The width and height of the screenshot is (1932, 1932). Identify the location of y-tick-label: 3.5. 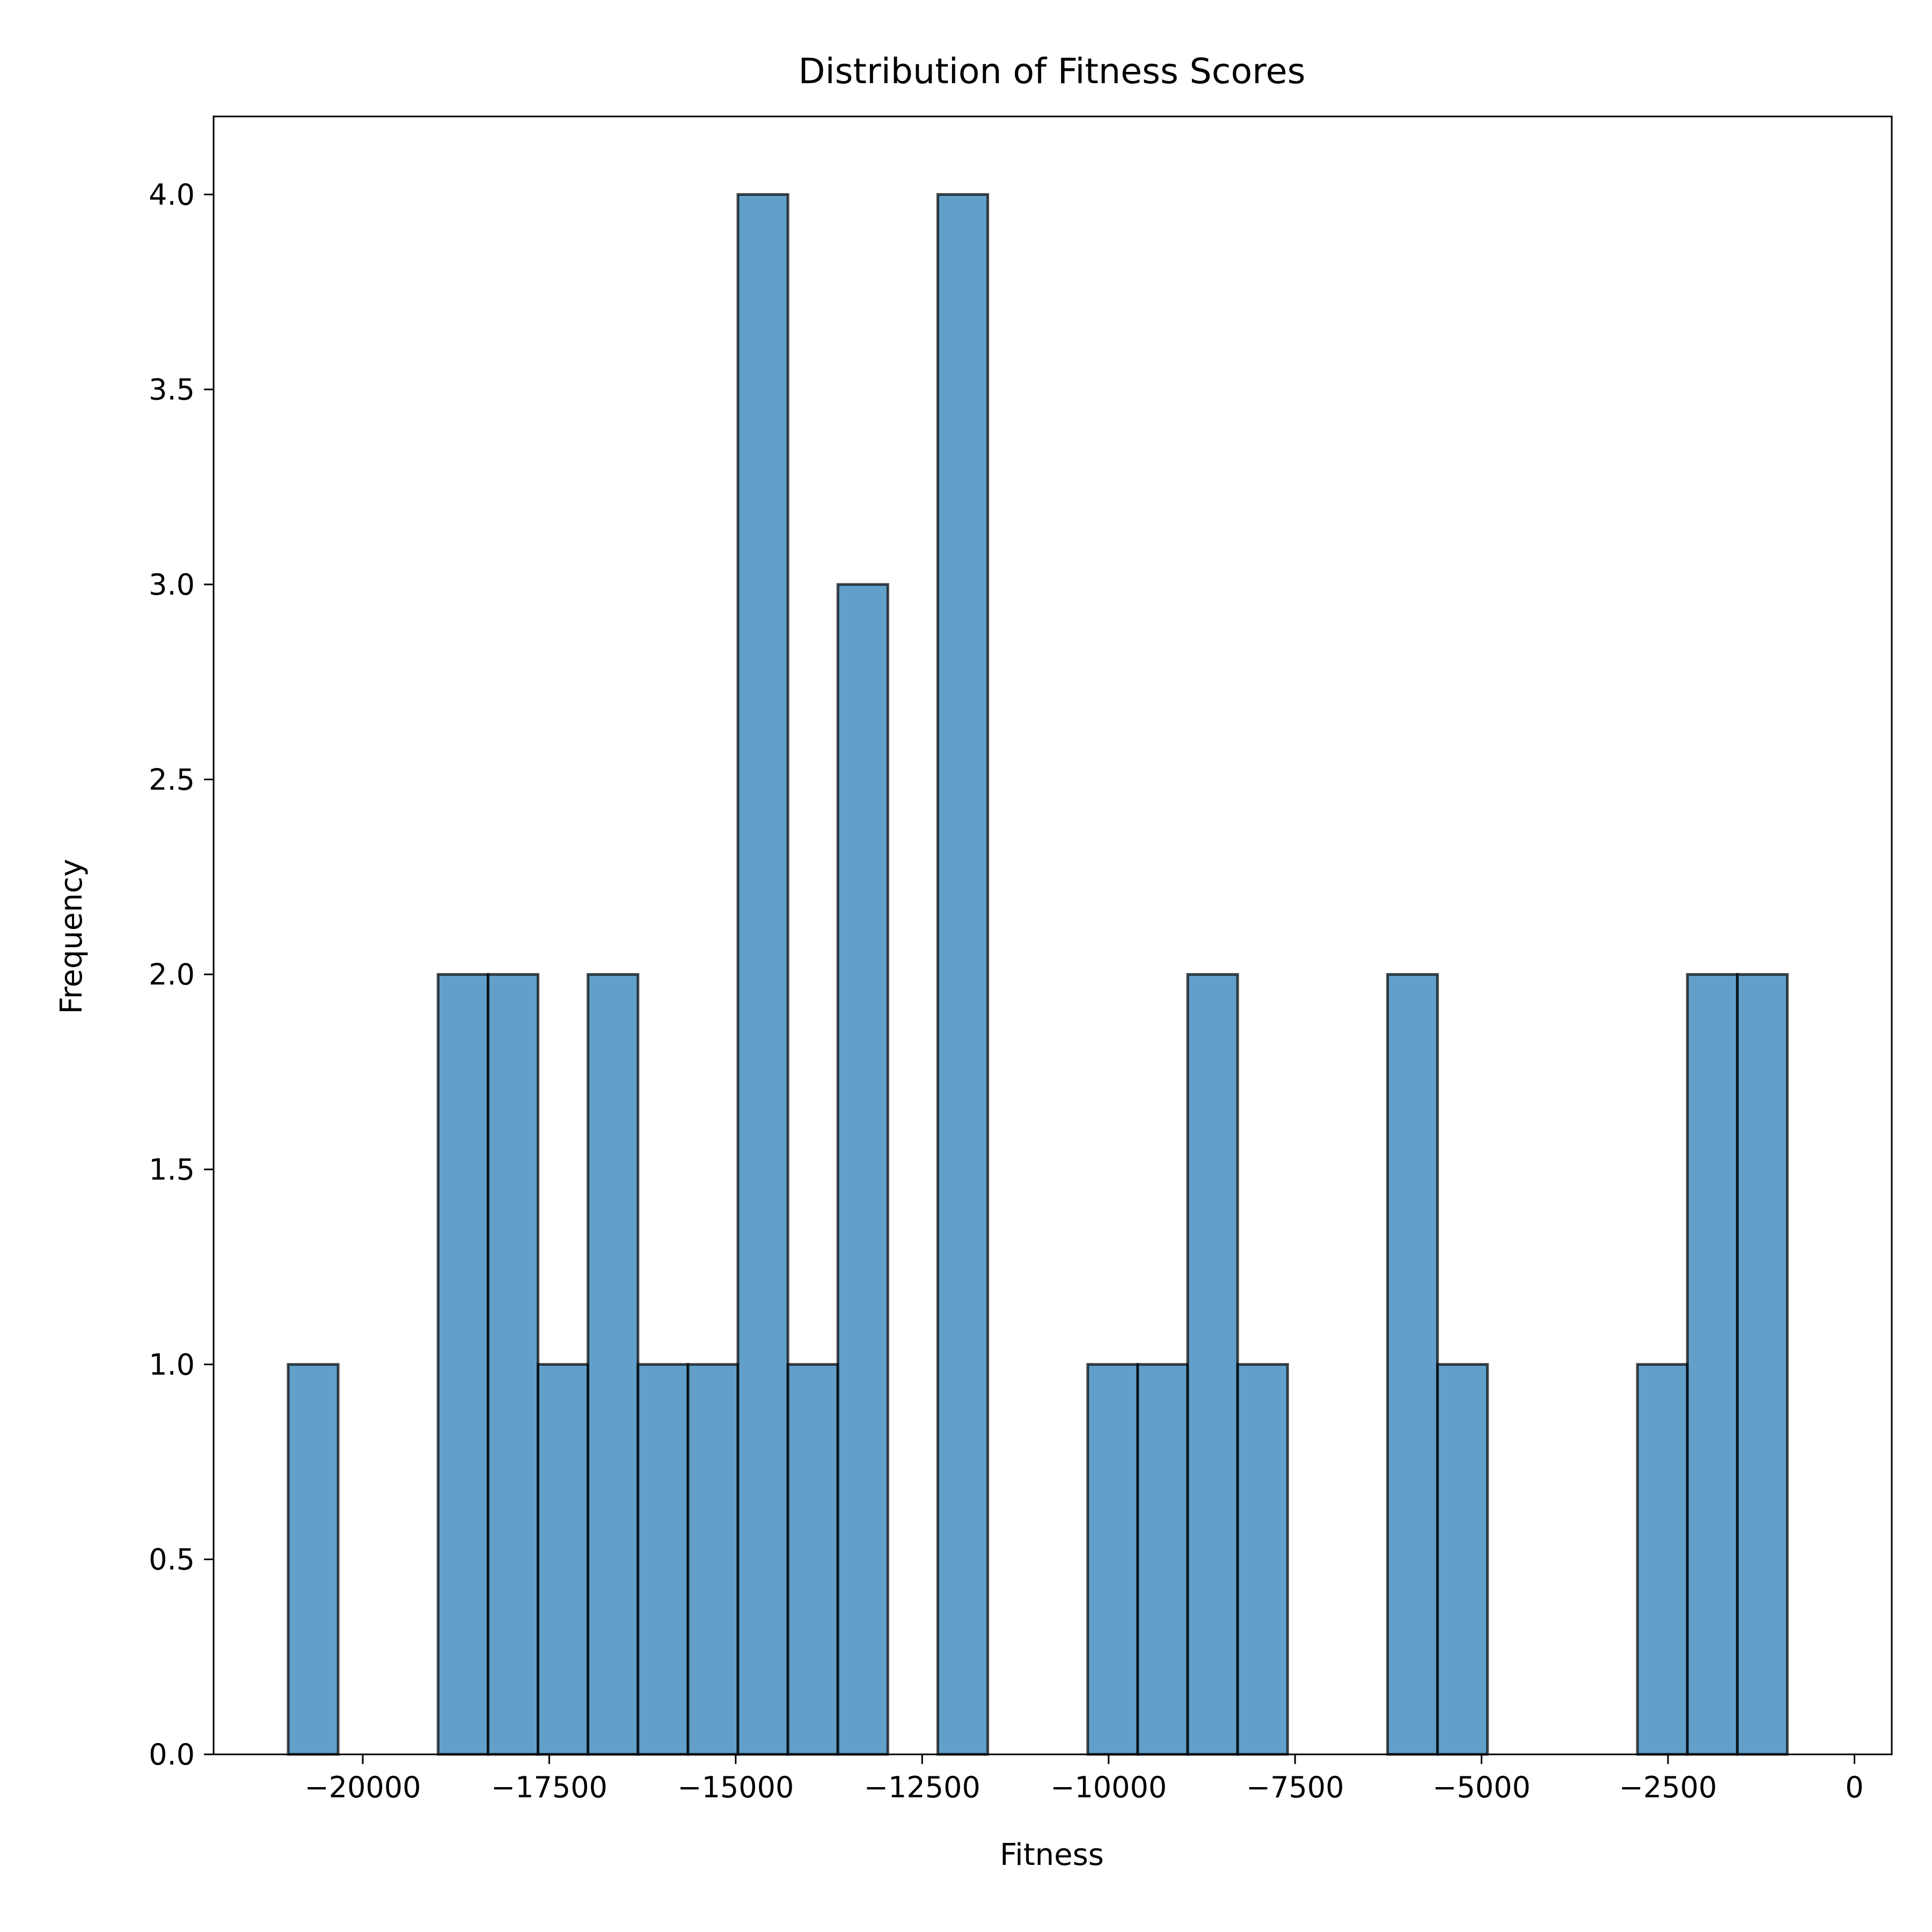
(172, 390).